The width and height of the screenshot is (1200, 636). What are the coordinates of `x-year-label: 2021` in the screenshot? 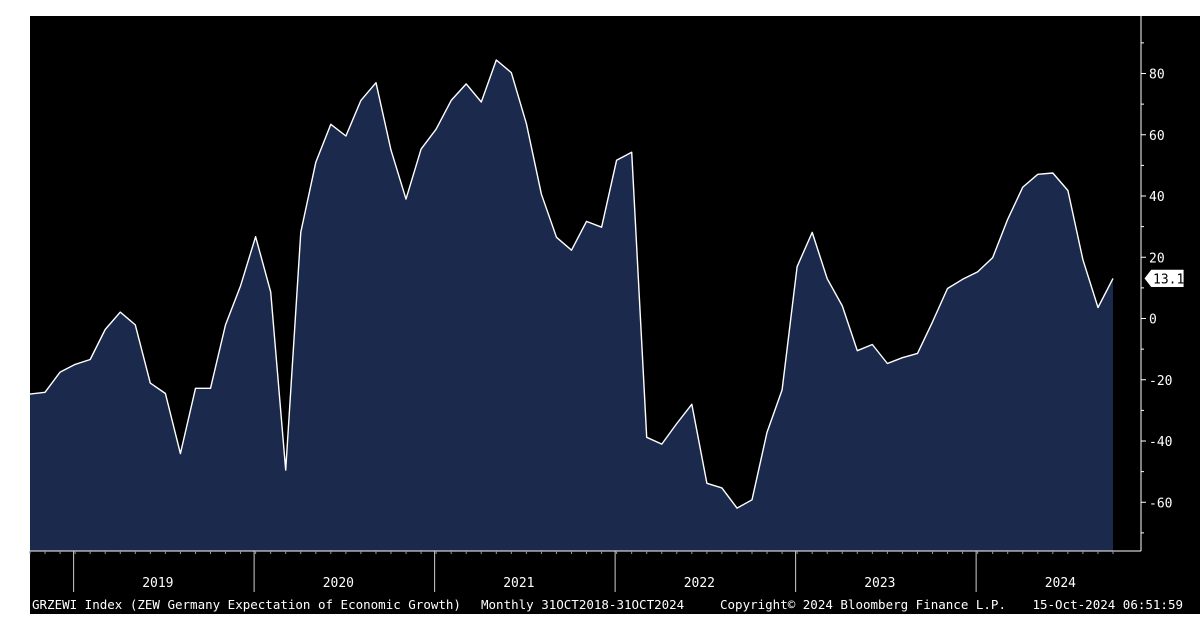 It's located at (518, 583).